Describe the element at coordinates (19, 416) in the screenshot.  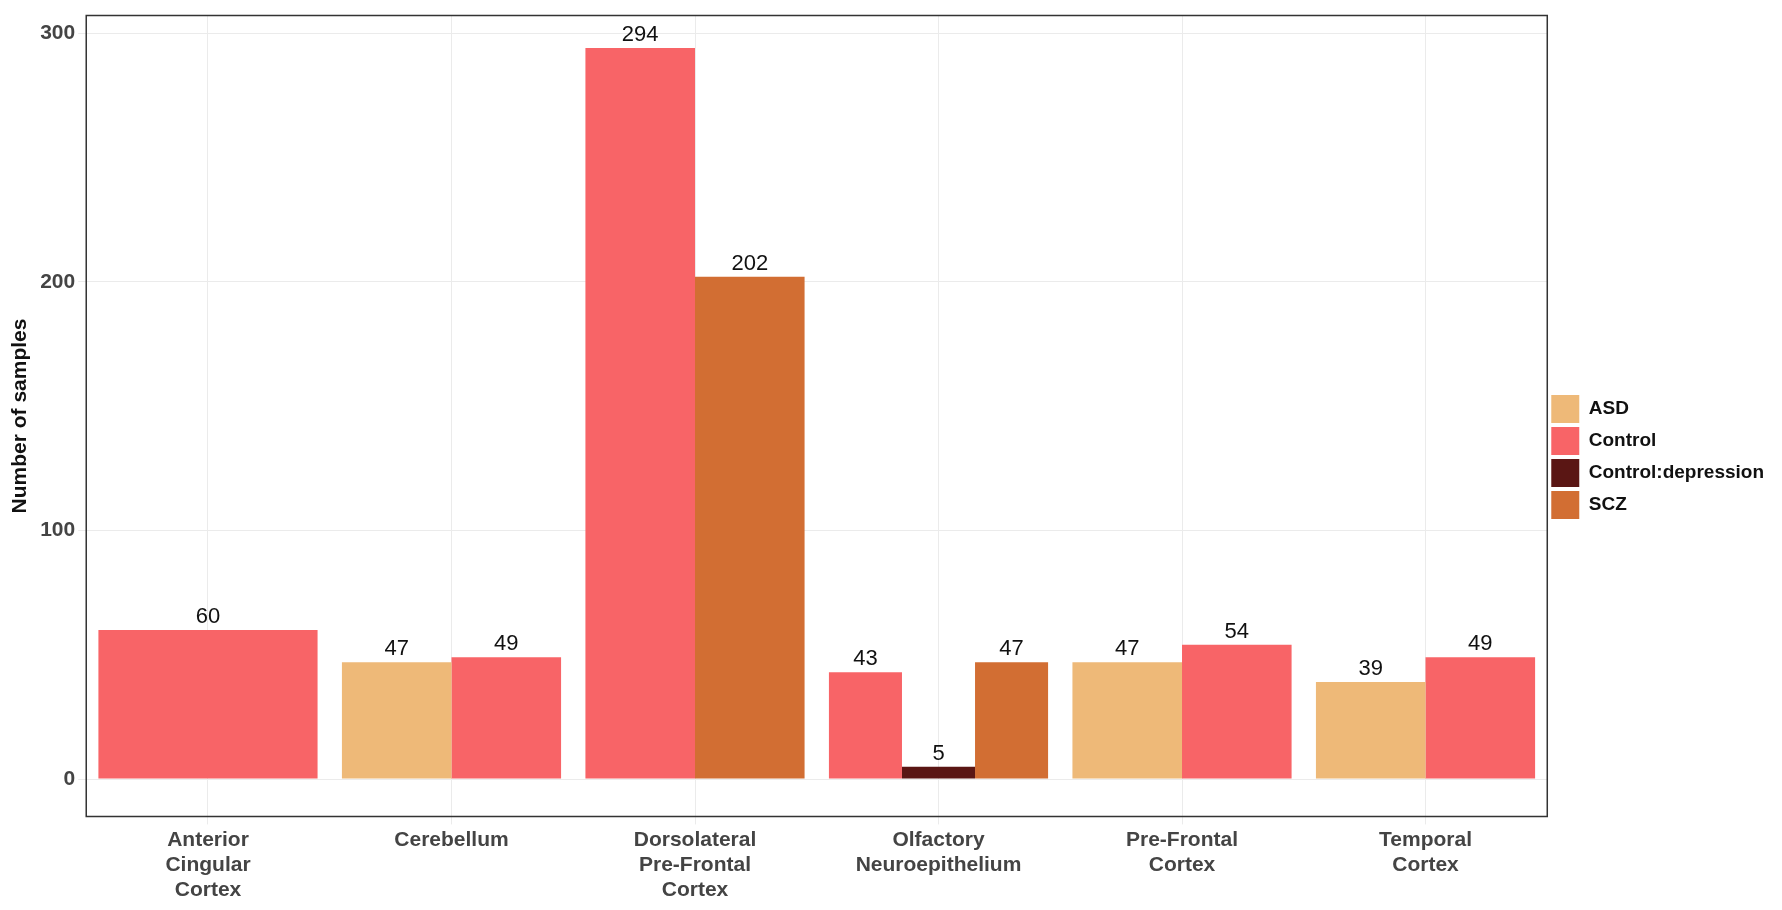
I see `y-axis-title: Number of samples` at that location.